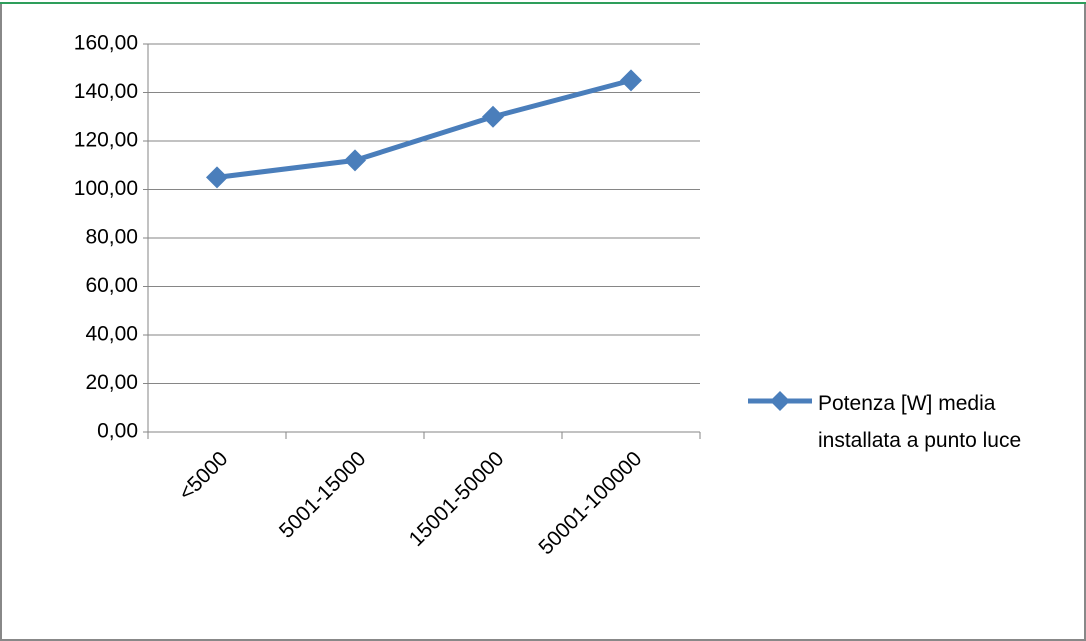 The image size is (1086, 641). What do you see at coordinates (106, 91) in the screenshot?
I see `y-tick-label: 140,00` at bounding box center [106, 91].